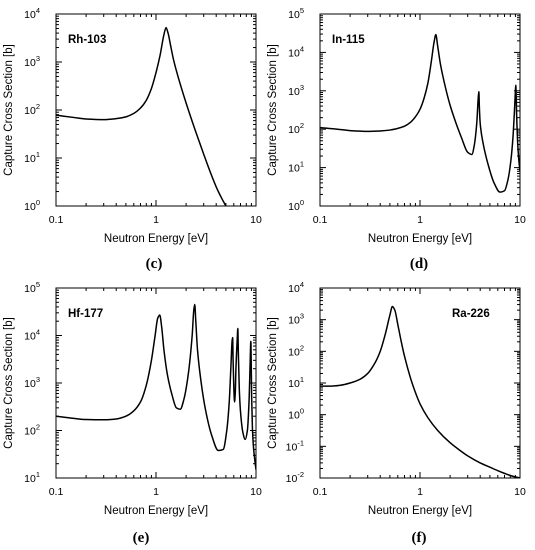 This screenshot has height=550, width=535. What do you see at coordinates (348, 40) in the screenshot?
I see `isotope-label: In-115` at bounding box center [348, 40].